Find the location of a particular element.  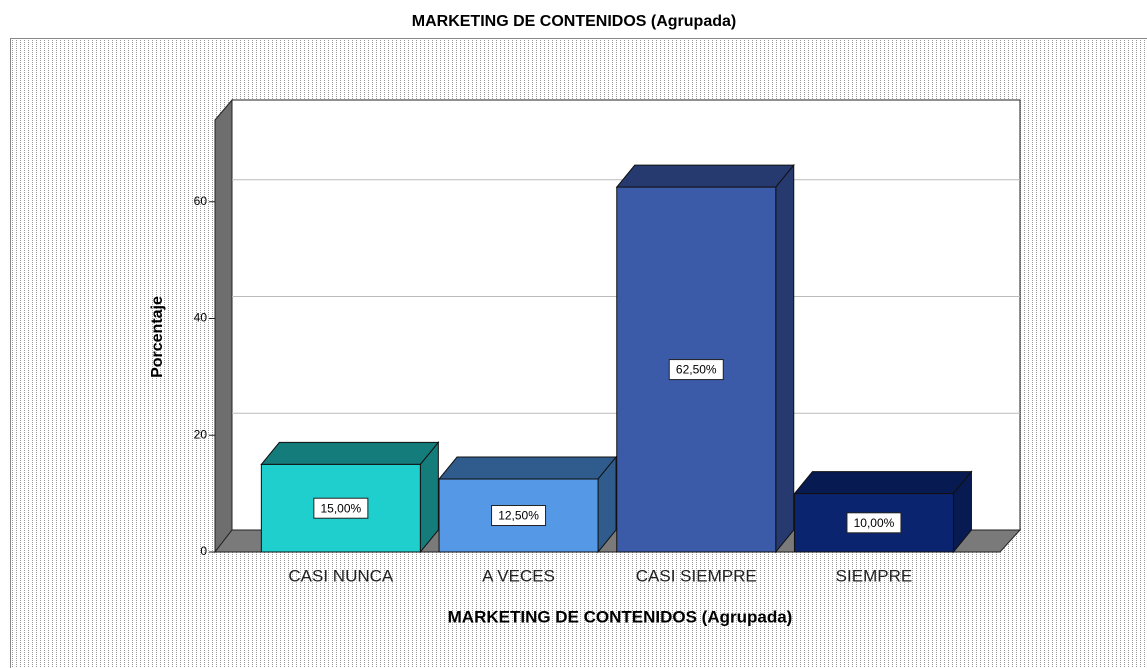

bar-side is located at coordinates (785, 358).